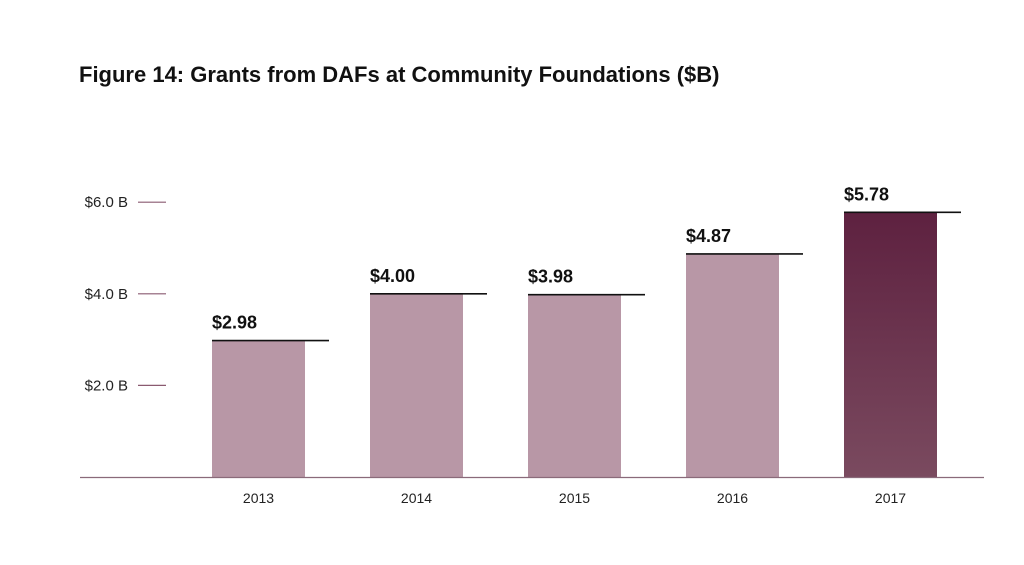  What do you see at coordinates (732, 365) in the screenshot?
I see `bar-2016` at bounding box center [732, 365].